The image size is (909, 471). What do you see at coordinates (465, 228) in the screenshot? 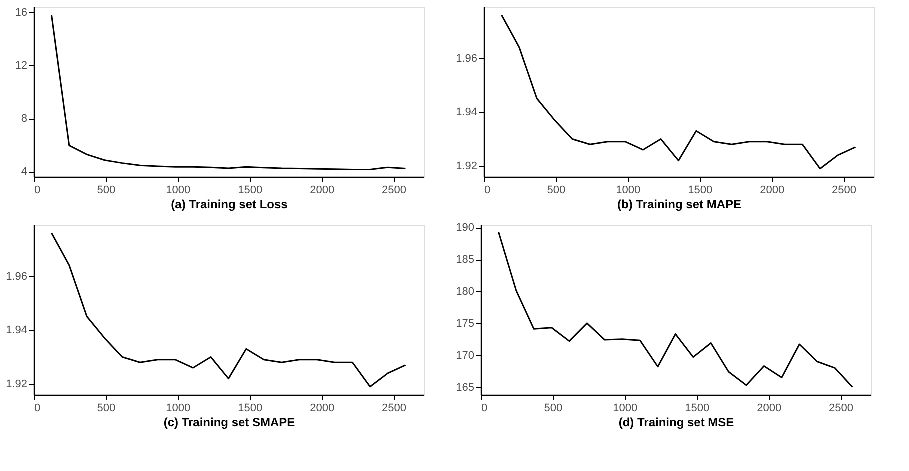
I see `y-tick-label: 190` at bounding box center [465, 228].